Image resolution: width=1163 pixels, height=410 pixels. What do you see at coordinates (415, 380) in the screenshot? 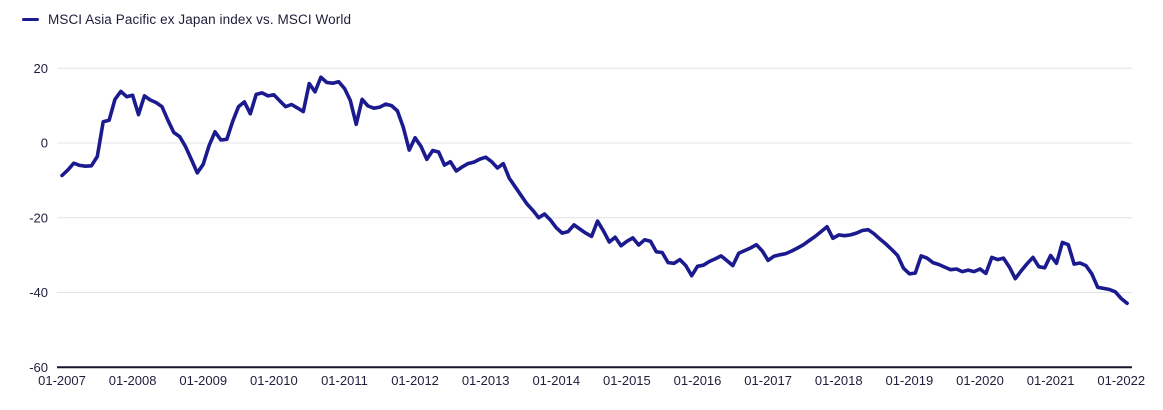
I see `x-axis-tick-label: 01-2012` at bounding box center [415, 380].